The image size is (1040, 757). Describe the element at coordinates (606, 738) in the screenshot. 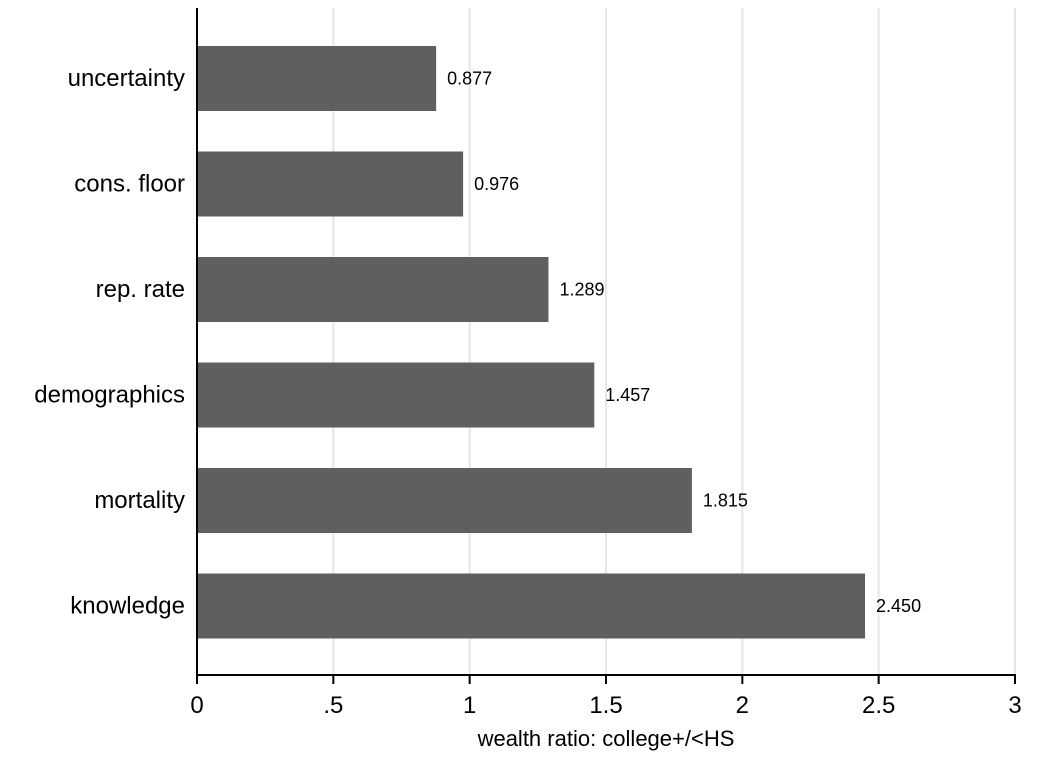

I see `x-axis-title: wealth ratio: college+/<HS` at that location.